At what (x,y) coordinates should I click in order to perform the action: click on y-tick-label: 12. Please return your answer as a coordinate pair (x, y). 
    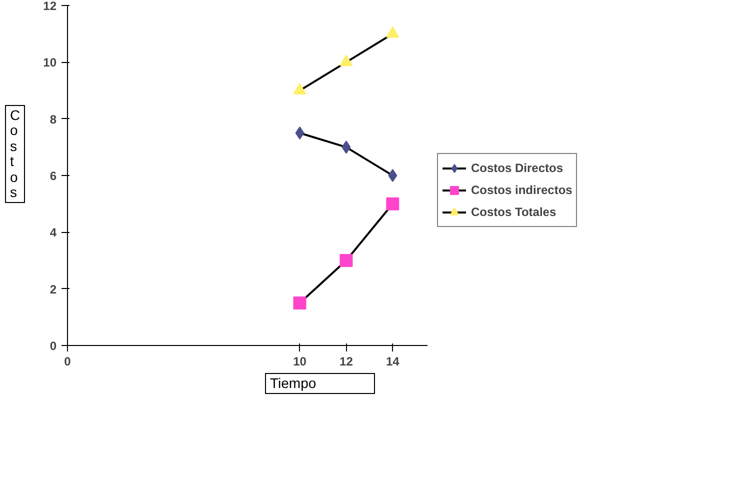
    Looking at the image, I should click on (50, 6).